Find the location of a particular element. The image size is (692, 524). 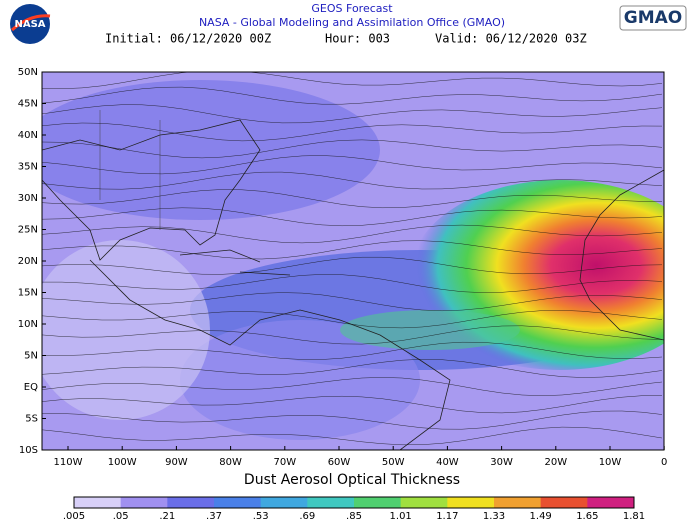

initial-time: Initial: 06/12/2020 00Z is located at coordinates (188, 39).